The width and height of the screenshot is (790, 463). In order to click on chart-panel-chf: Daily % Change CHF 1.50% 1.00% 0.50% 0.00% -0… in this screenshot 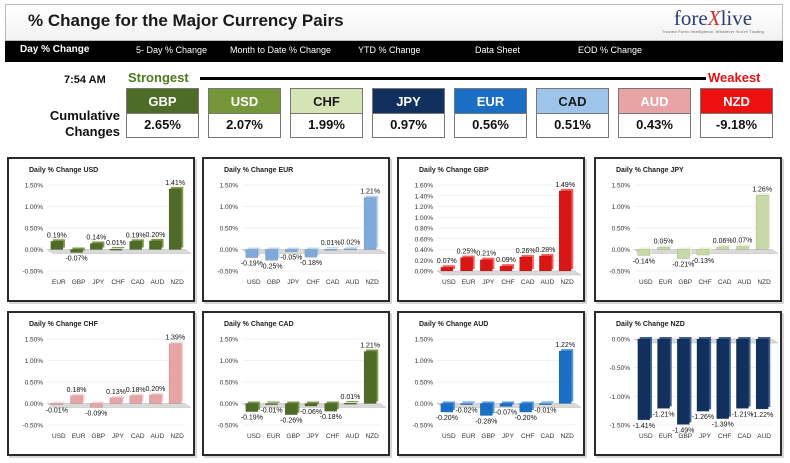, I will do `click(101, 383)`.